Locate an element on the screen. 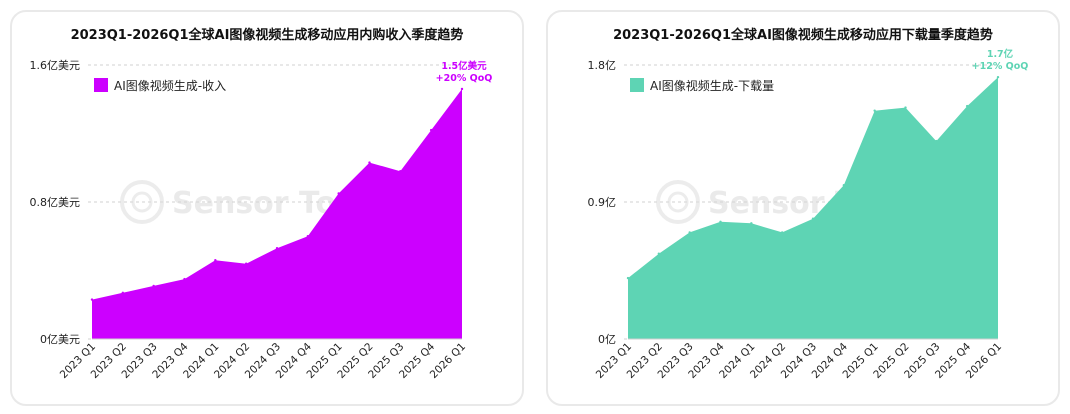 The width and height of the screenshot is (1070, 414). annotation-change: +20% QoQ is located at coordinates (464, 78).